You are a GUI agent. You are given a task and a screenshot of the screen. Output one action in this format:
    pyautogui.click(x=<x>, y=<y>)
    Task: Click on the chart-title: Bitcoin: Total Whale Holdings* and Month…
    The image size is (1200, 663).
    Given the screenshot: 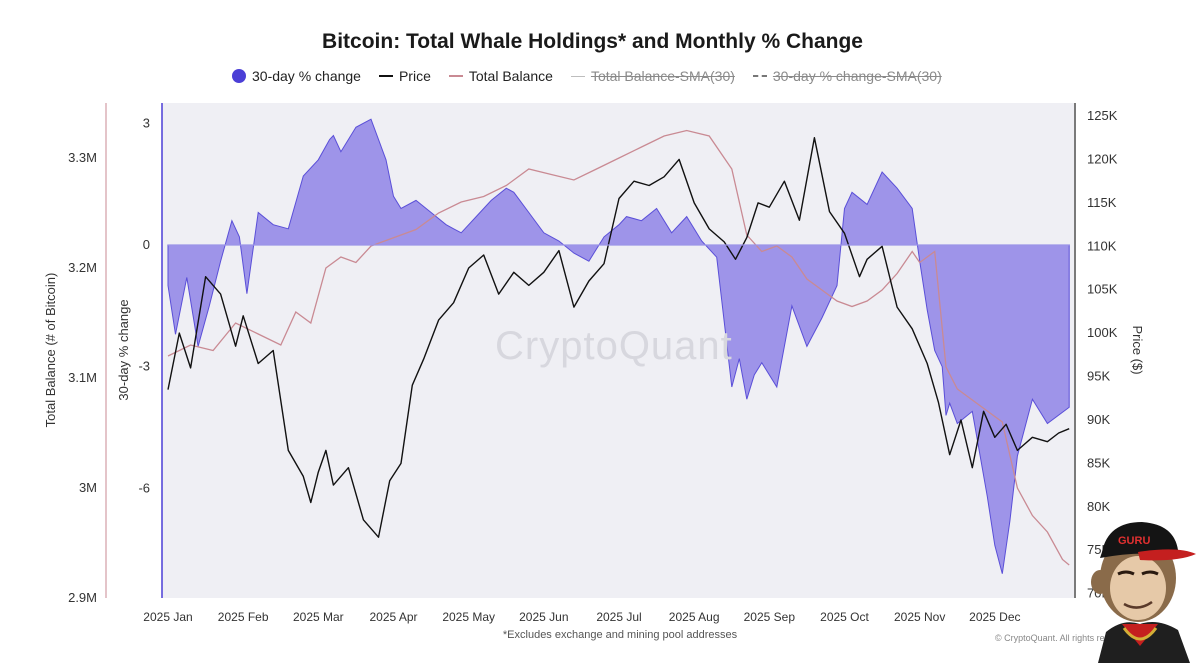 What is the action you would take?
    pyautogui.click(x=592, y=41)
    